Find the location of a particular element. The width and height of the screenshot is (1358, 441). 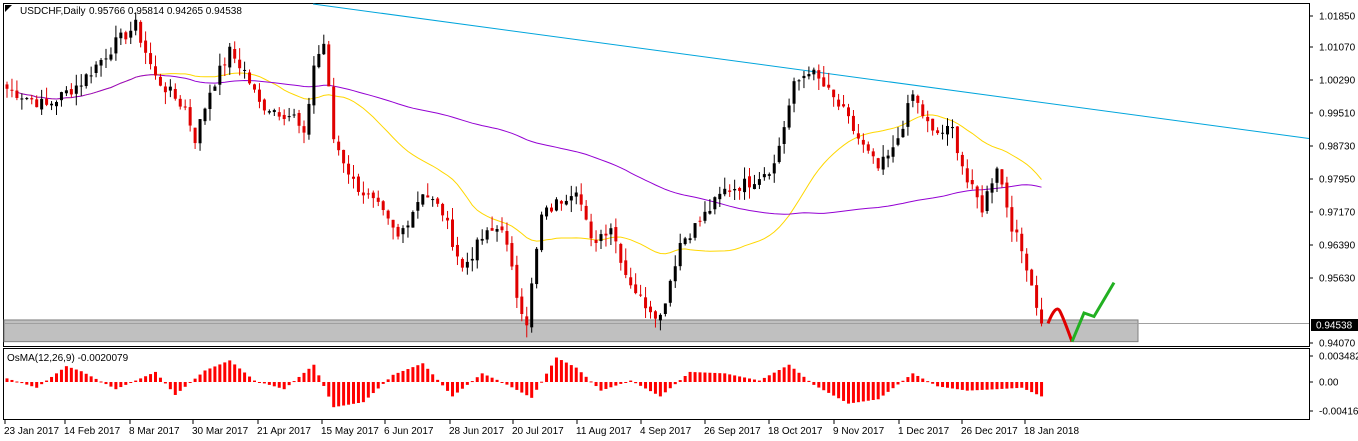

price-tick-label: 0.98730 is located at coordinates (1337, 147).